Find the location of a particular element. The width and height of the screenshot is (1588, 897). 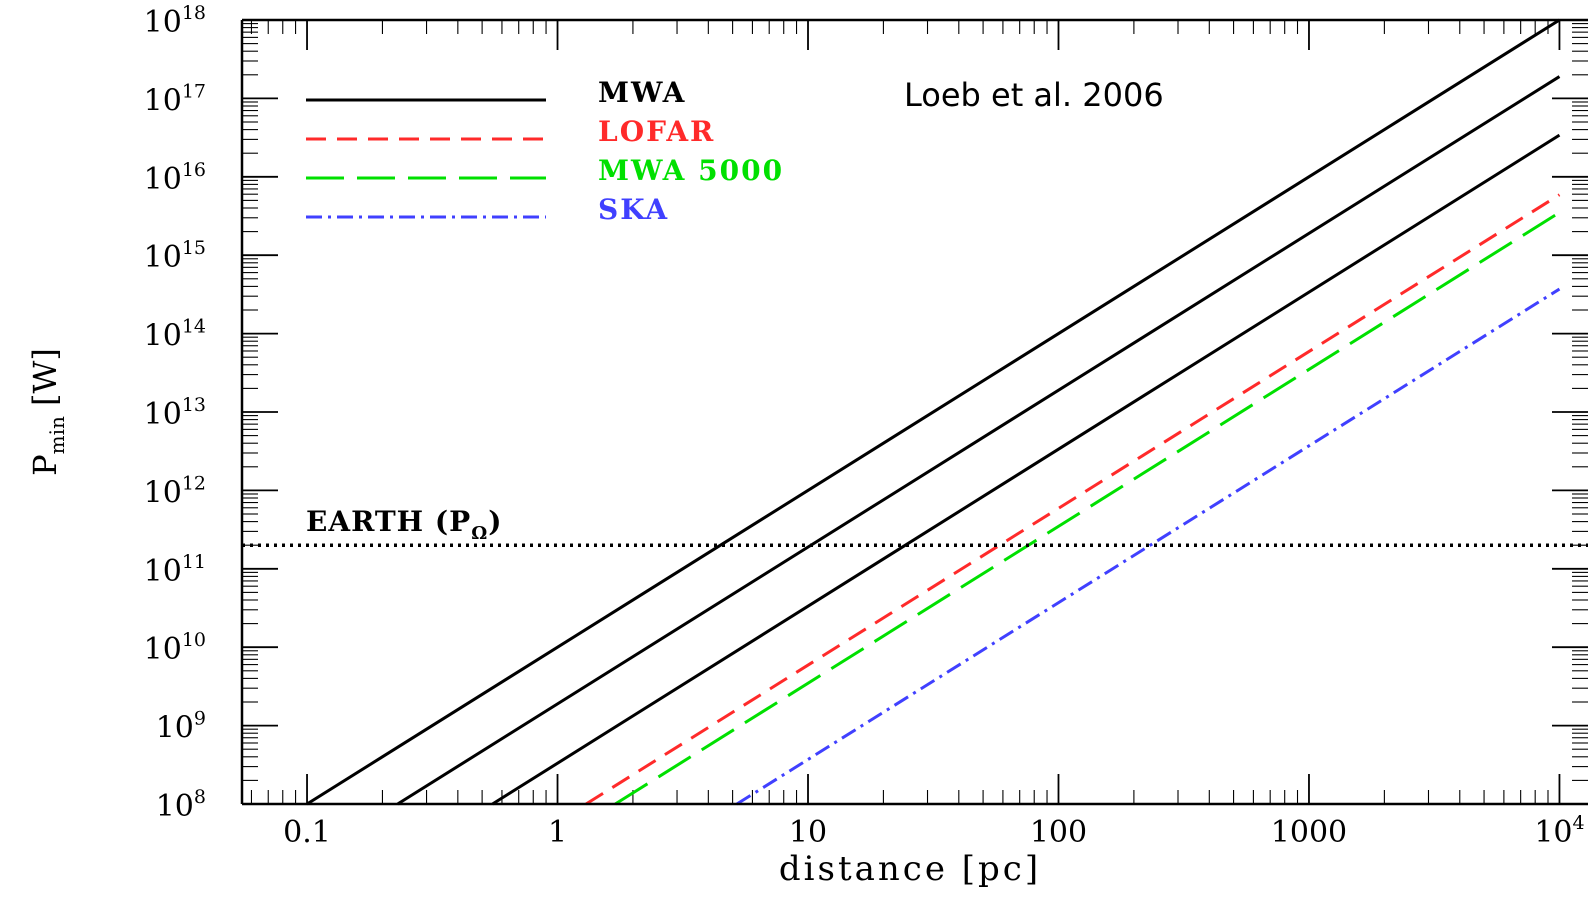

x-tick-label: 10⁴ is located at coordinates (1559, 831).